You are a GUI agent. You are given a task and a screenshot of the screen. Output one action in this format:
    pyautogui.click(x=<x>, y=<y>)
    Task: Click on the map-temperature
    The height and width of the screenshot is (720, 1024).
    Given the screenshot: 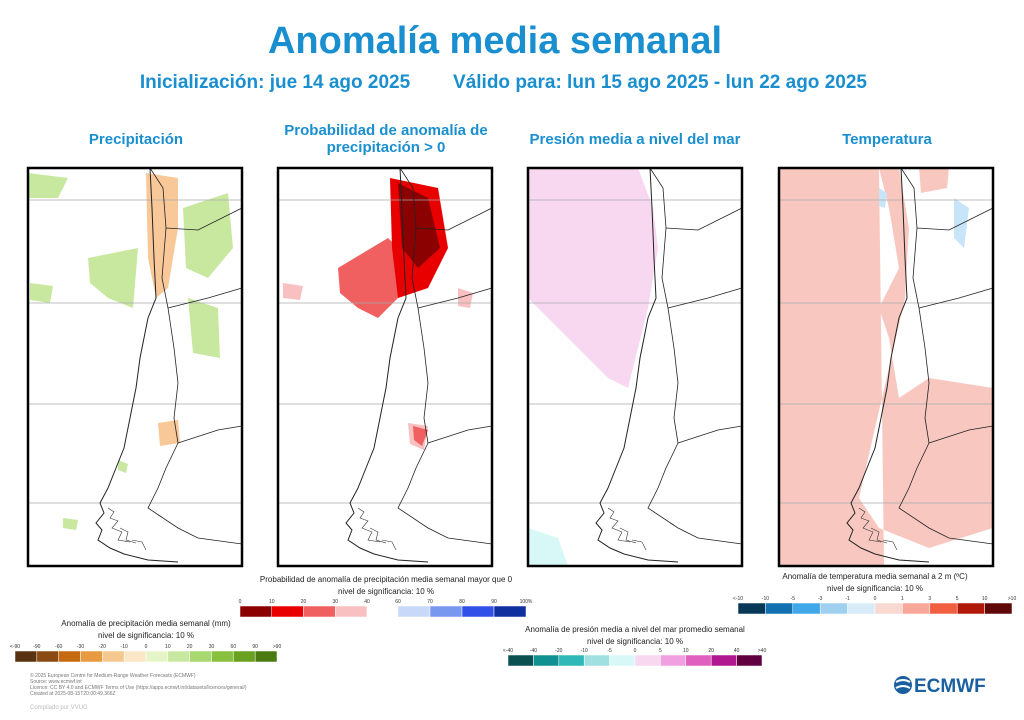 What is the action you would take?
    pyautogui.click(x=886, y=367)
    